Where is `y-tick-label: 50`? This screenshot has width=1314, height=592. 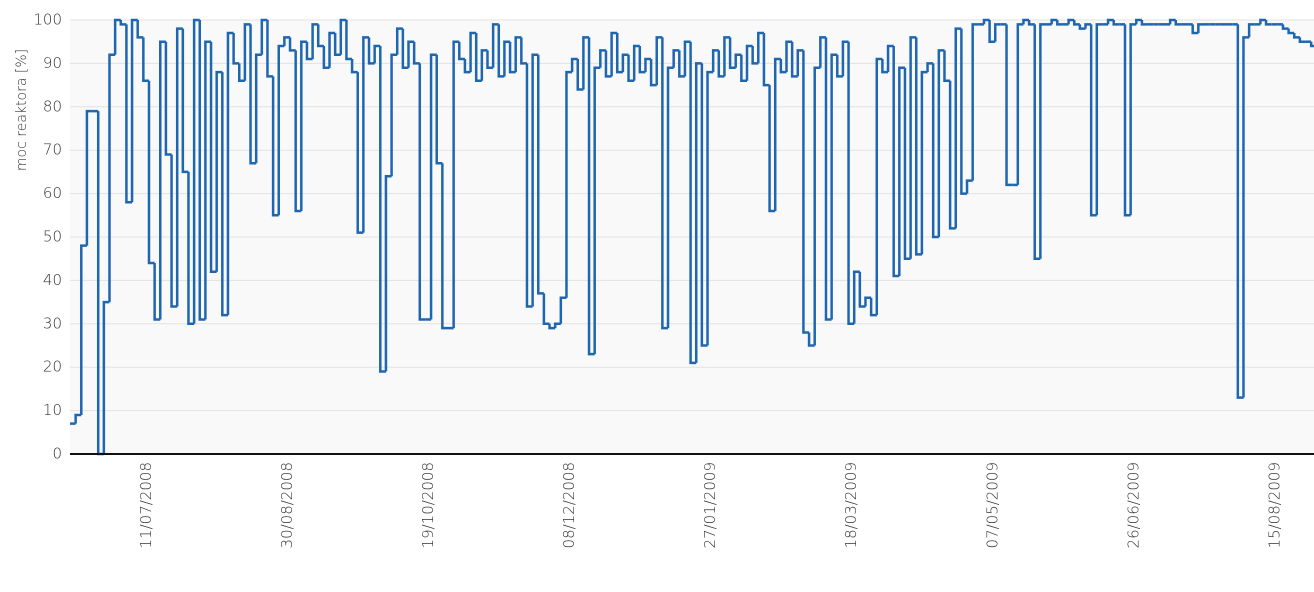 y-tick-label: 50 is located at coordinates (52, 237).